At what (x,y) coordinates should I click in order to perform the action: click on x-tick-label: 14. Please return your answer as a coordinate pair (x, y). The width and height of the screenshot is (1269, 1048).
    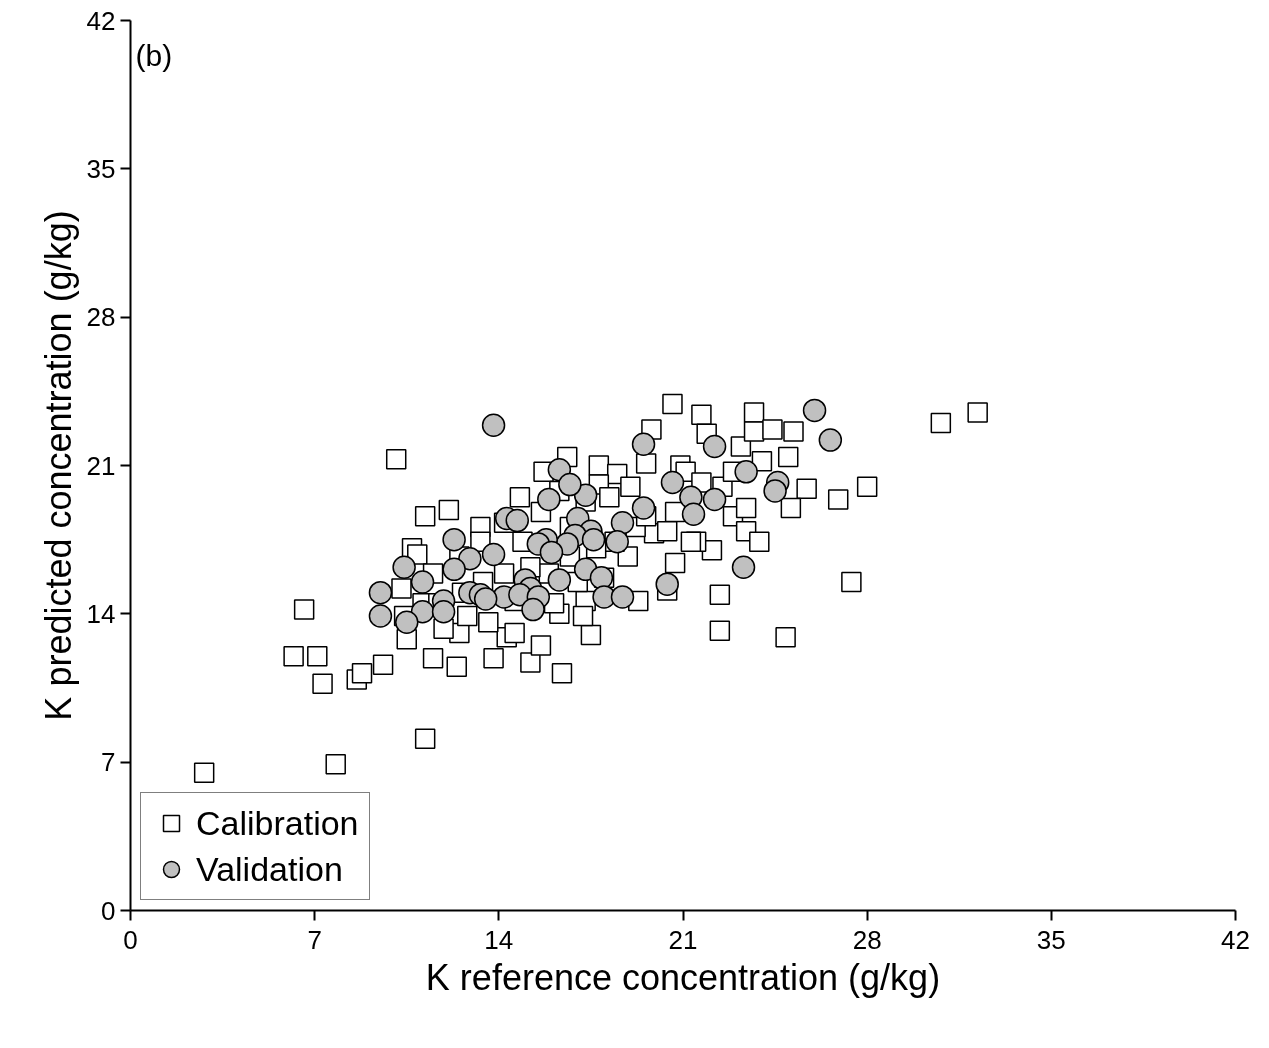
    Looking at the image, I should click on (499, 939).